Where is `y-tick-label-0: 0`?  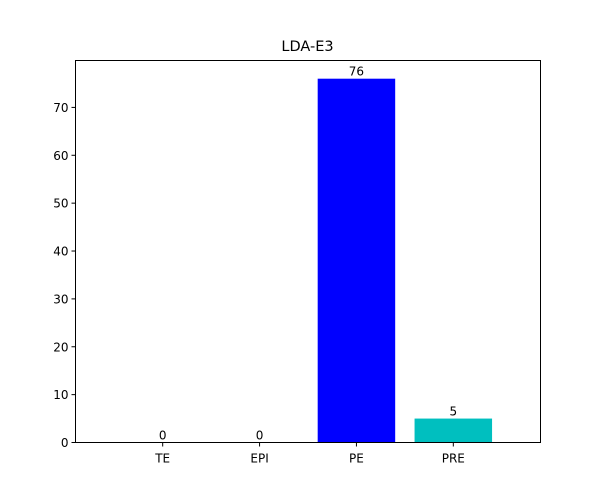 y-tick-label-0: 0 is located at coordinates (65, 443).